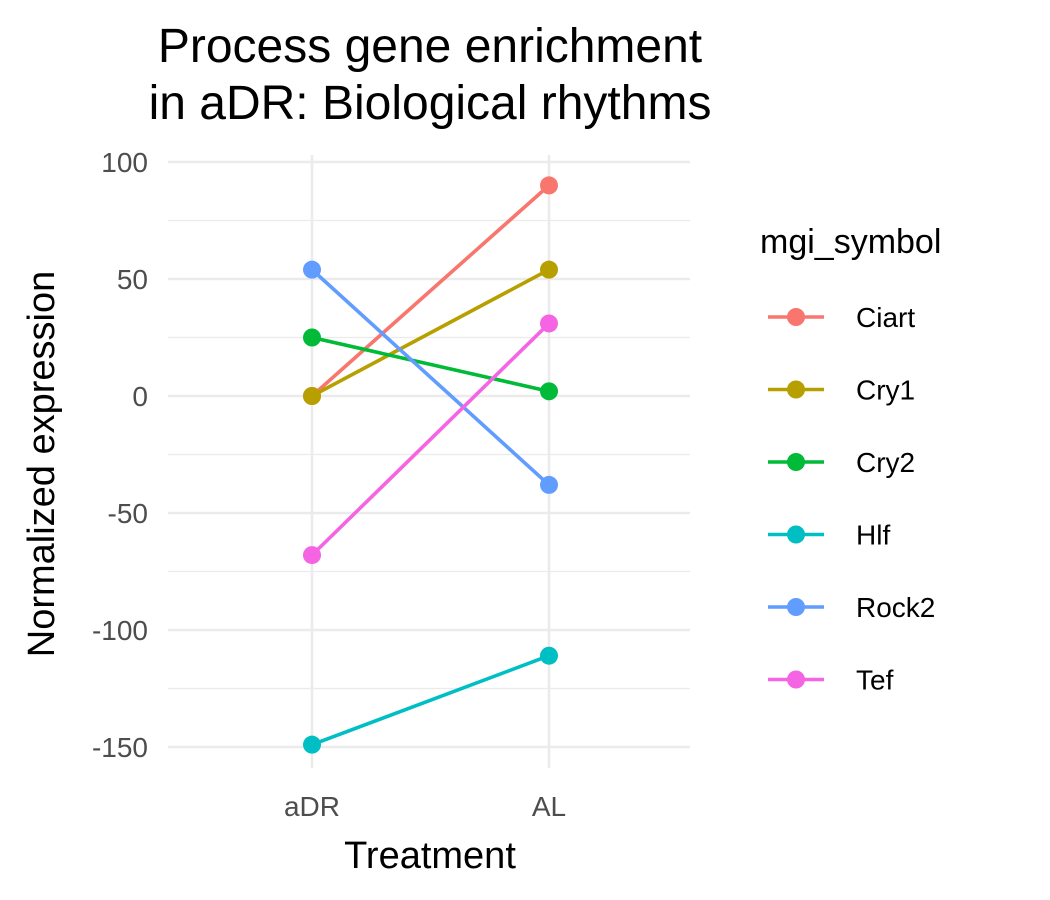 The height and width of the screenshot is (900, 1050). What do you see at coordinates (128, 513) in the screenshot?
I see `y-tick-label: -50` at bounding box center [128, 513].